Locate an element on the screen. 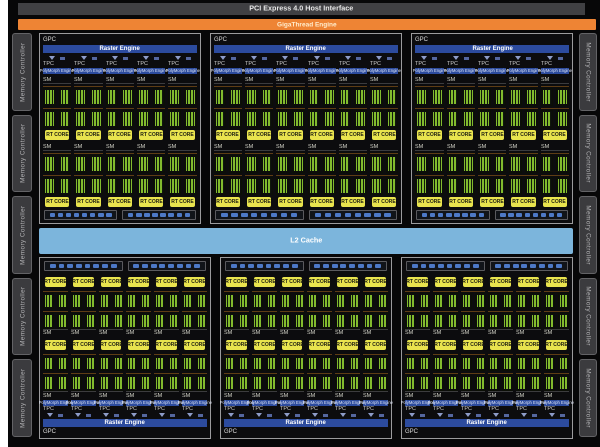 The image size is (600, 447). memory-controller: Memory Controller is located at coordinates (588, 72).